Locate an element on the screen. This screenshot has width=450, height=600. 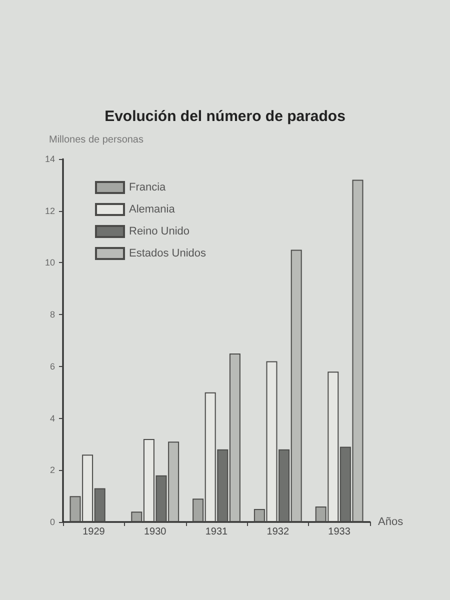
y-axis-title: Millones de personas is located at coordinates (96, 140).